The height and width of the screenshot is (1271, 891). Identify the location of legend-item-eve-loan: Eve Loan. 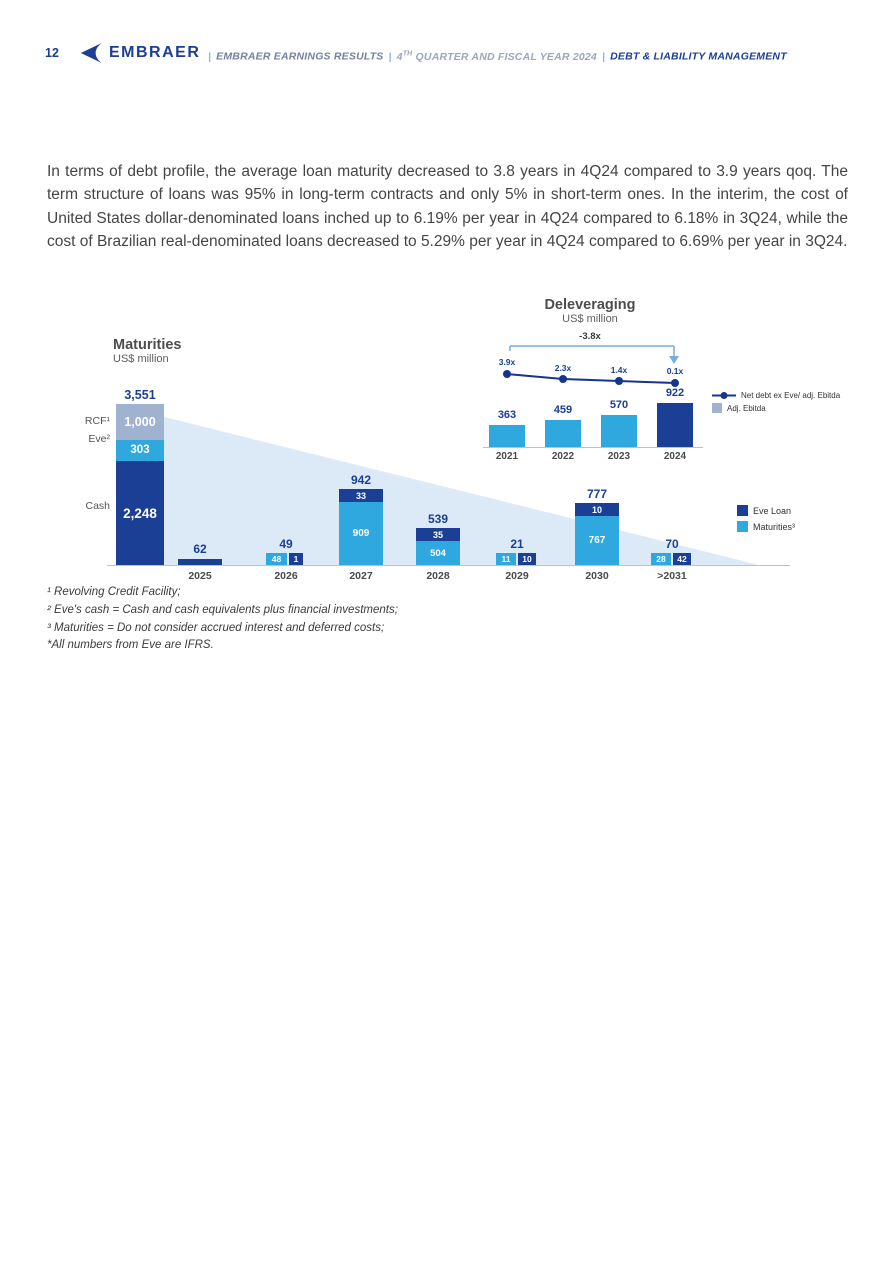
(766, 510).